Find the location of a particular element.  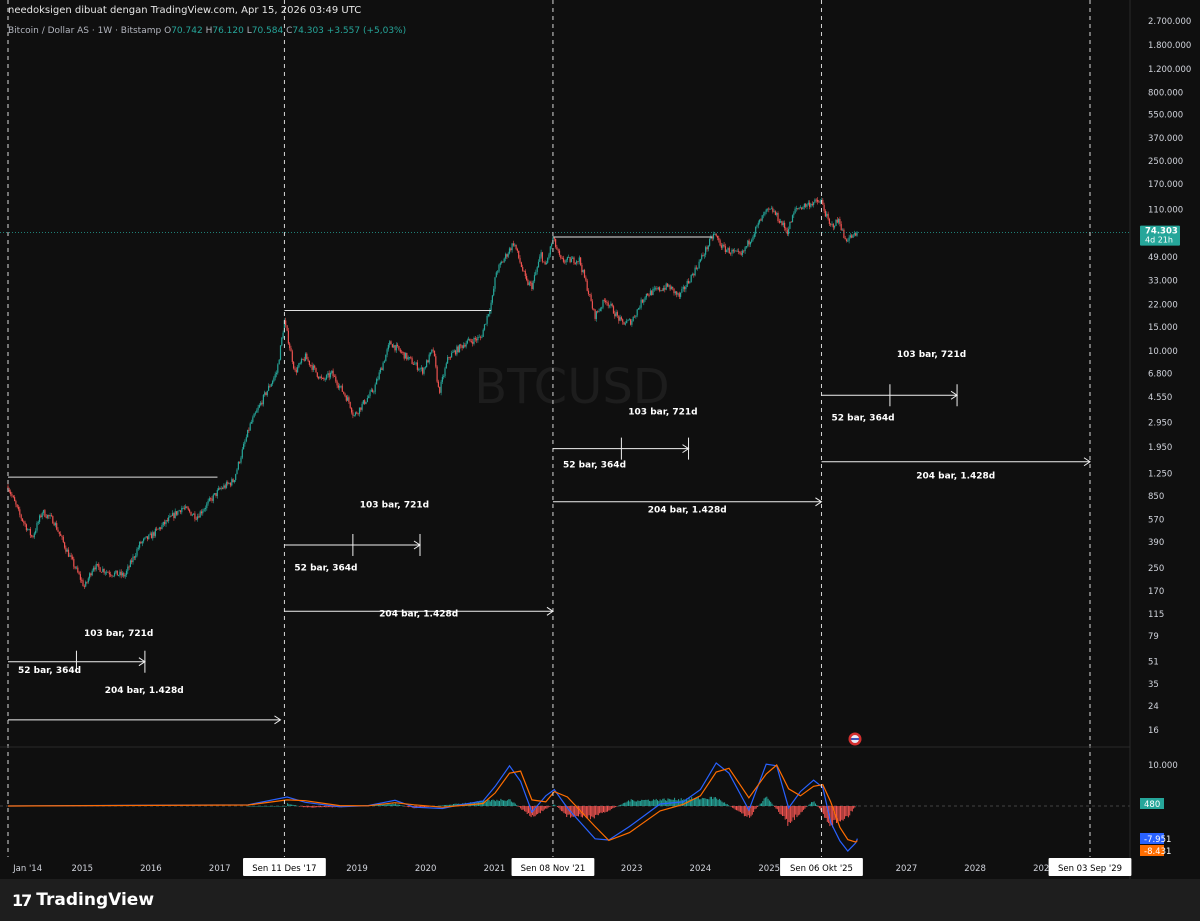

price-axis-tick: 370.000 is located at coordinates (1165, 139).